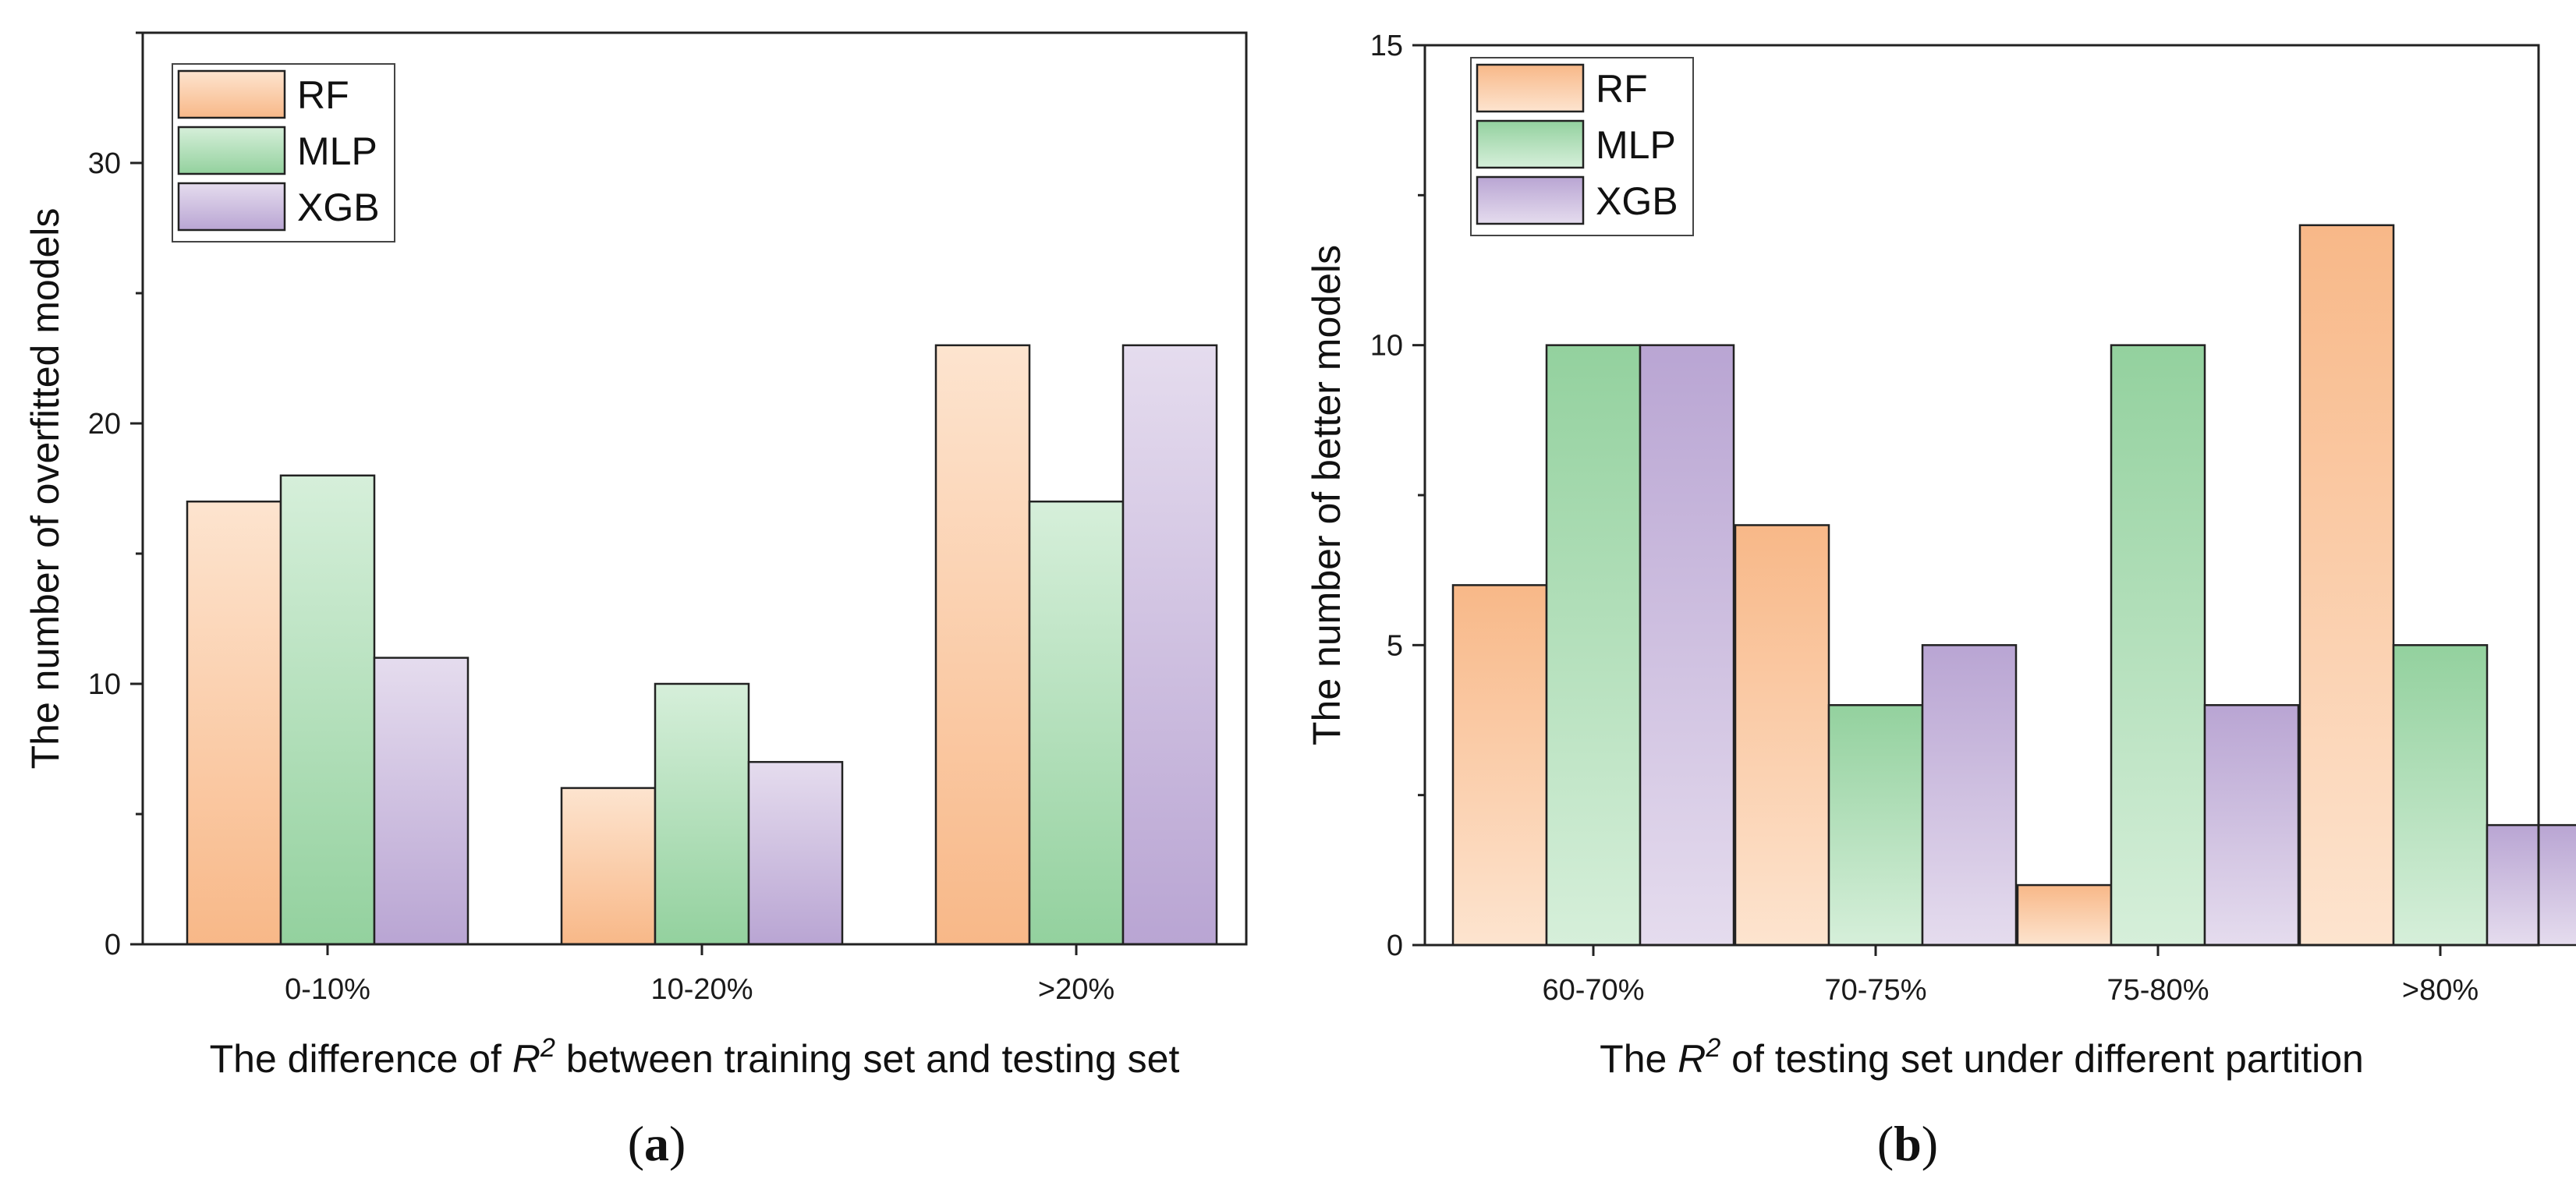 This screenshot has height=1186, width=2576. Describe the element at coordinates (337, 151) in the screenshot. I see `panel-a-legend-label-mlp: MLP` at that location.